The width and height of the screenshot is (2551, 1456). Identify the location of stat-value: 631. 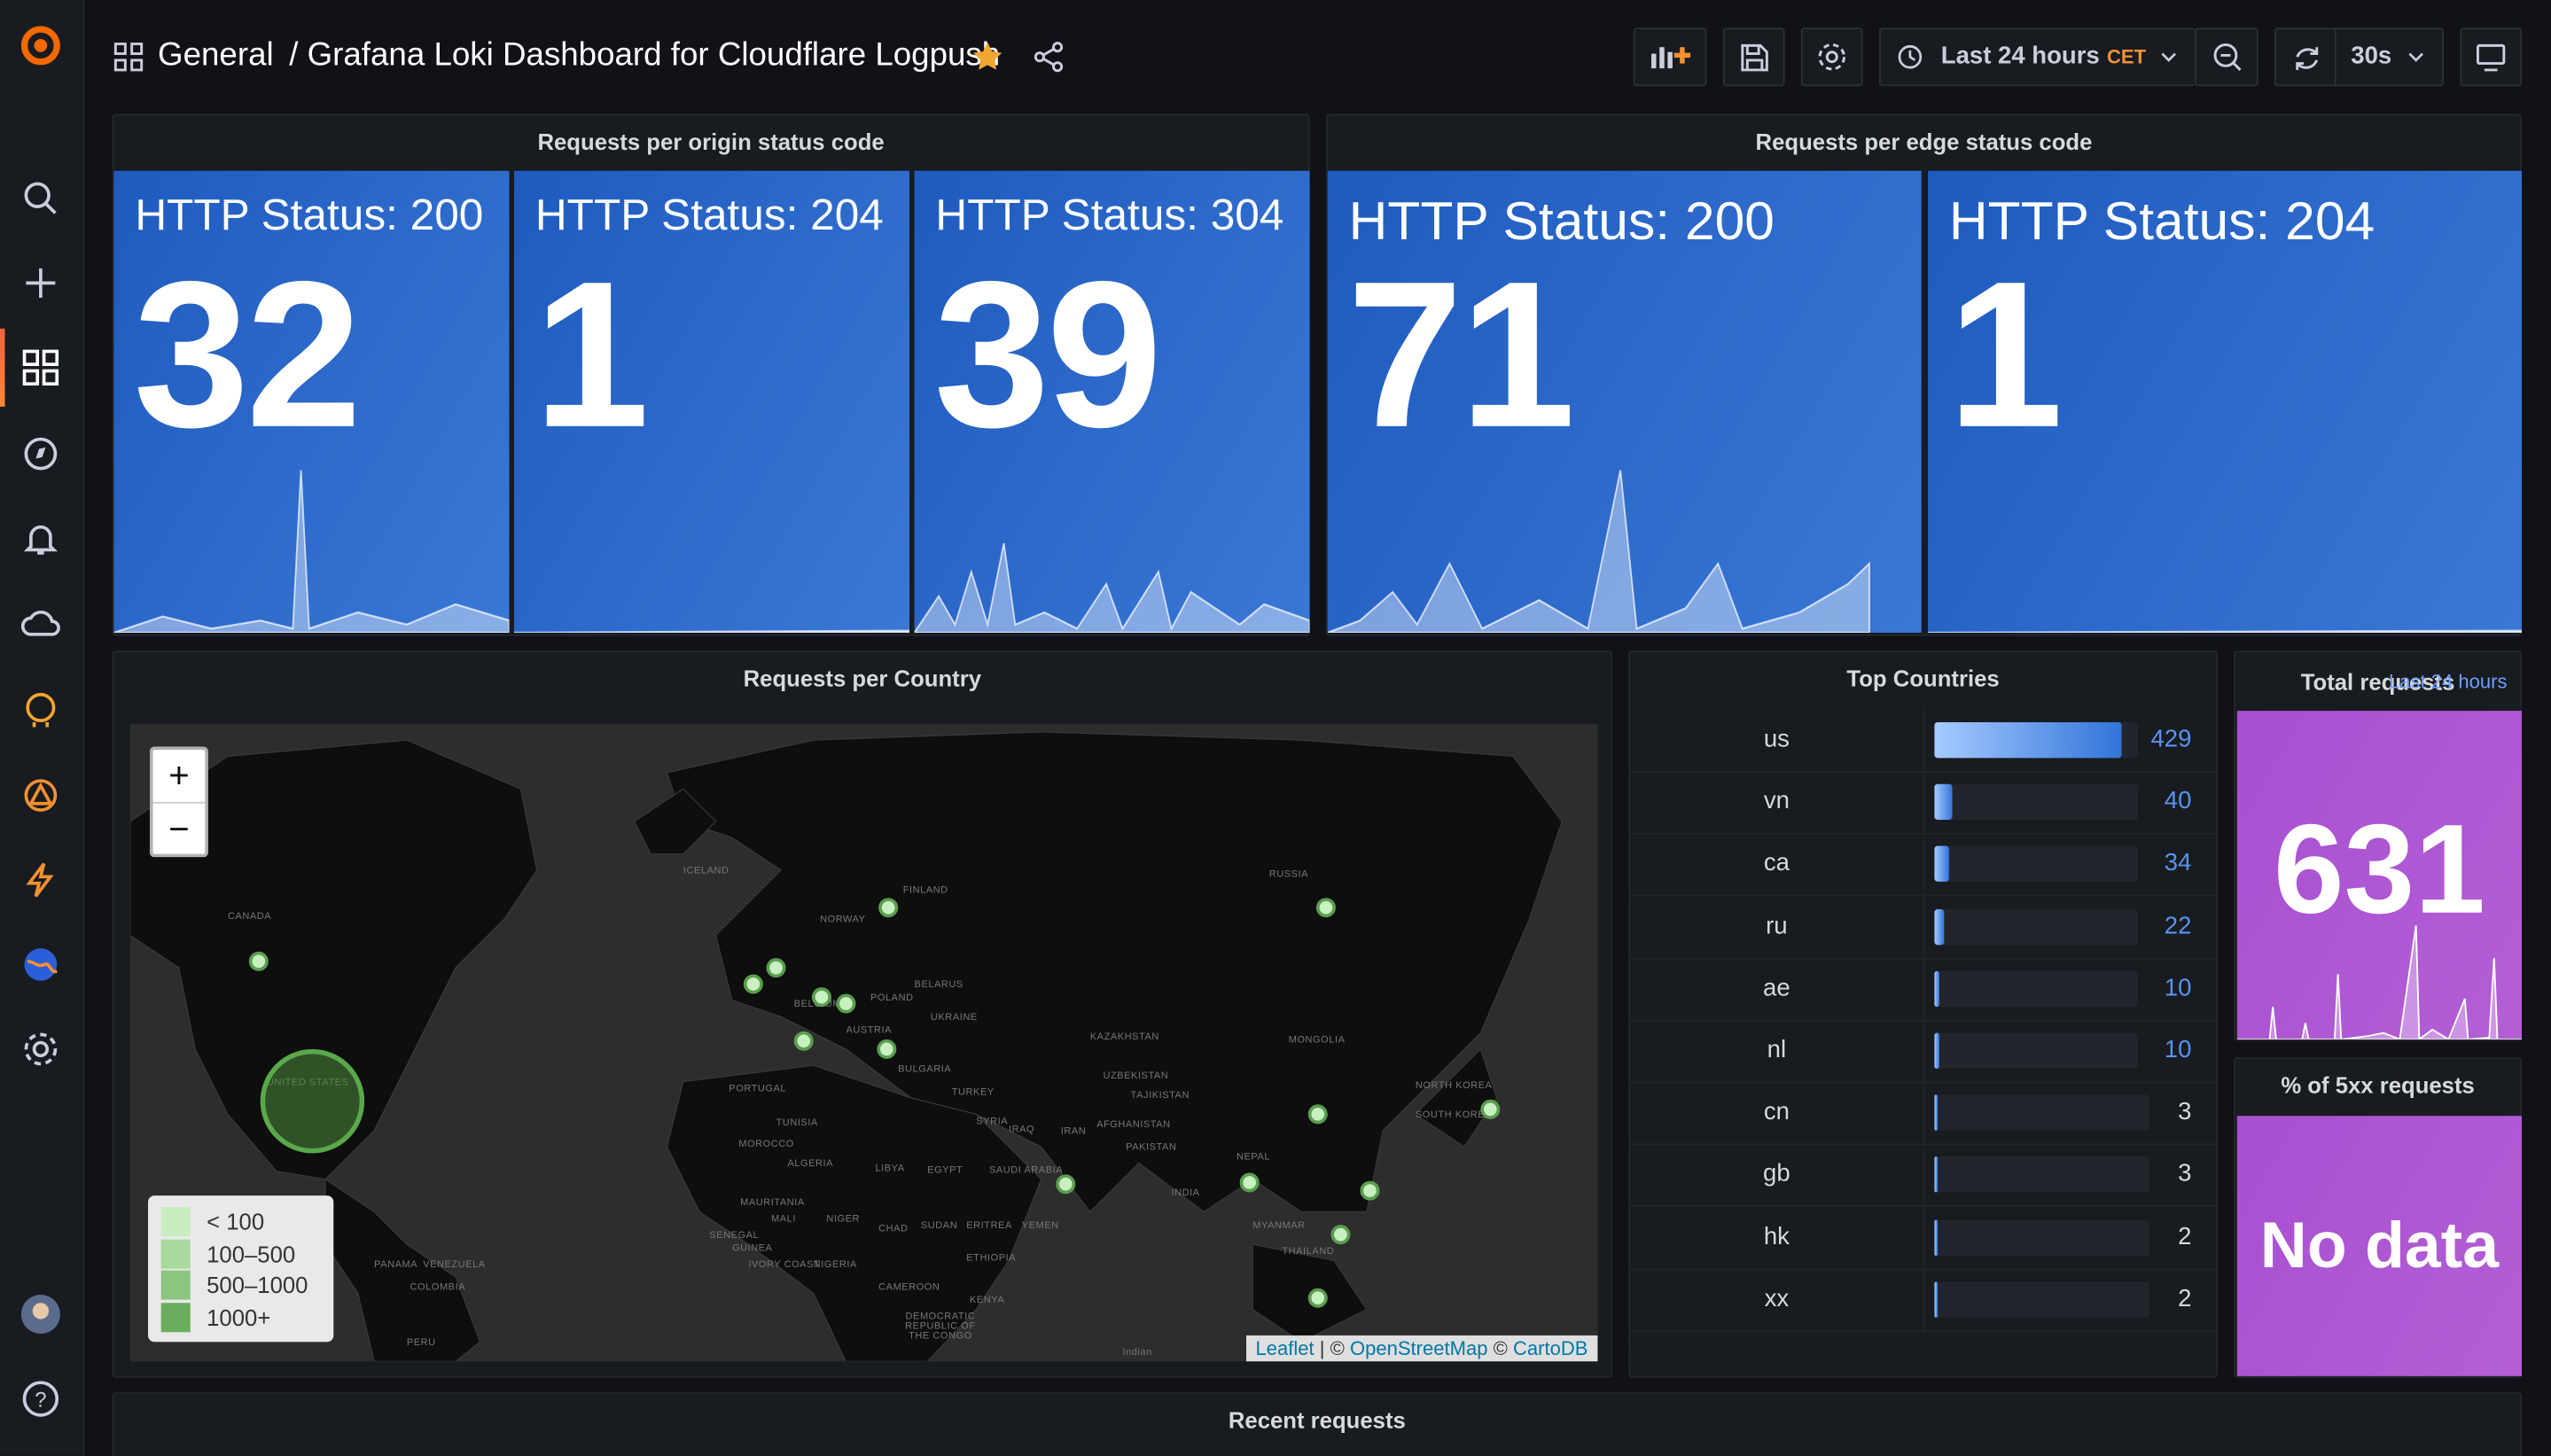
(2379, 868).